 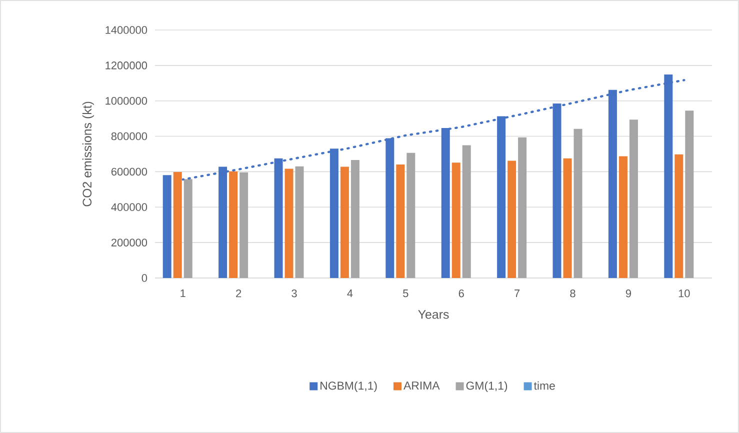 What do you see at coordinates (127, 100) in the screenshot?
I see `y-tick-label: 1000000` at bounding box center [127, 100].